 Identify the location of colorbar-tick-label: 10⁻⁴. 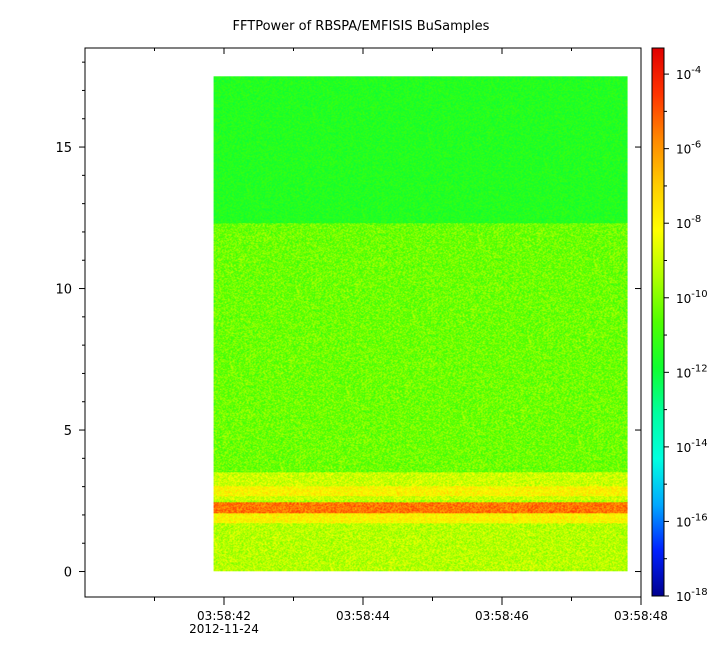
(688, 73).